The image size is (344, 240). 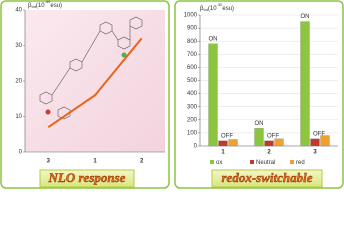 What do you see at coordinates (192, 133) in the screenshot?
I see `y-tick-label: 100` at bounding box center [192, 133].